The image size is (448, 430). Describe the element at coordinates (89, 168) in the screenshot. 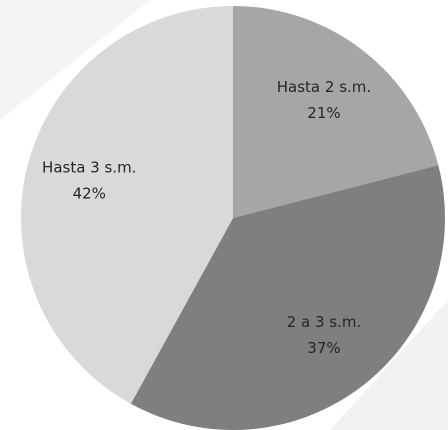

I see `slice-label: Hasta 3 s.m.` at that location.